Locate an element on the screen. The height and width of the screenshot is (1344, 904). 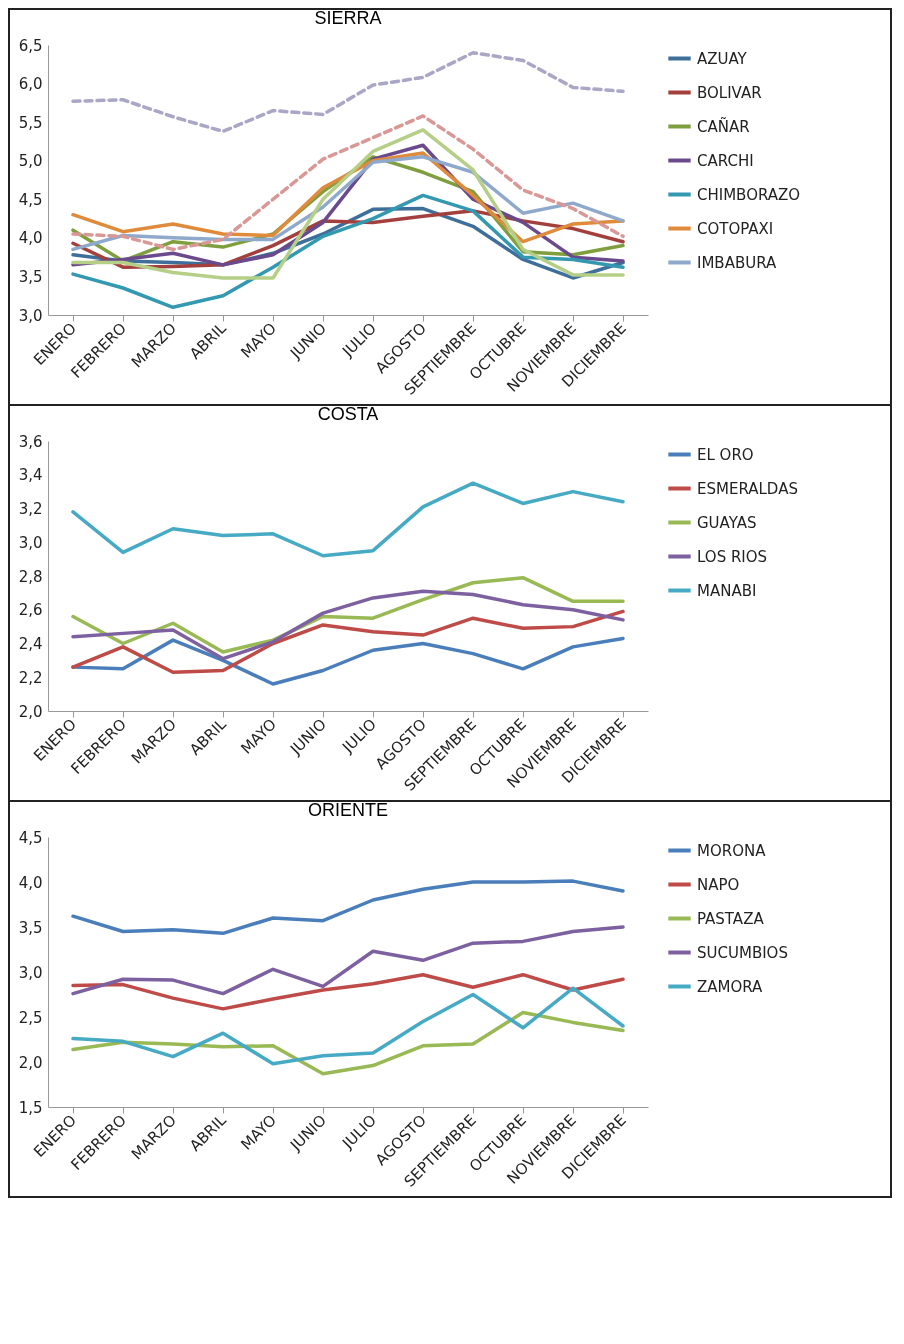
y-tick-label: 1,5 is located at coordinates (30, 1107).